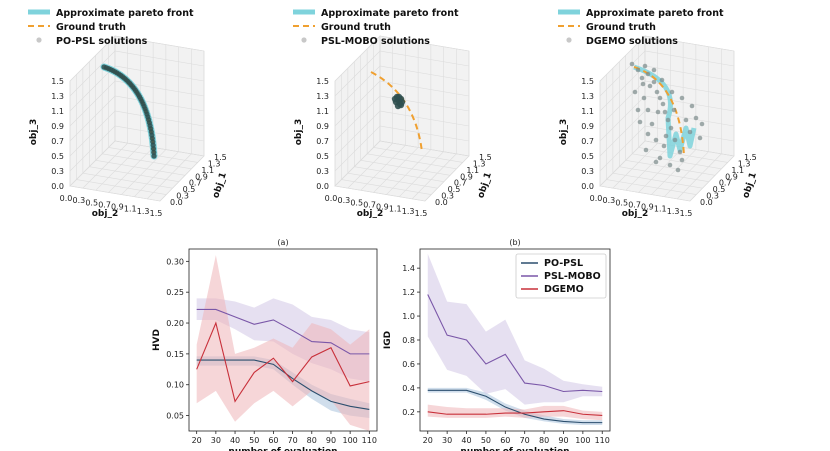 The image size is (830, 451). Describe the element at coordinates (57, 186) in the screenshot. I see `z-tick-label: 0.0` at that location.